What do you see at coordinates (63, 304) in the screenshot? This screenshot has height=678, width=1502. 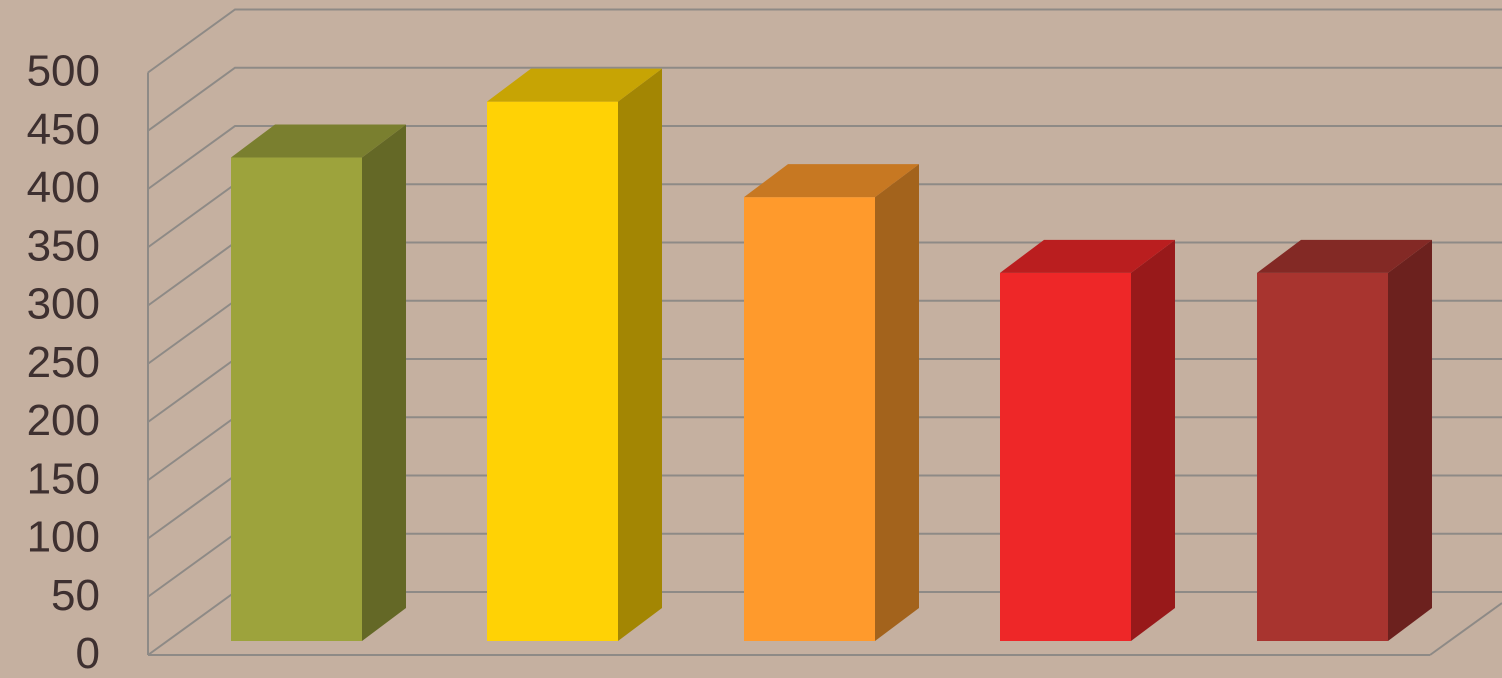 I see `y-tick-label: 300` at bounding box center [63, 304].